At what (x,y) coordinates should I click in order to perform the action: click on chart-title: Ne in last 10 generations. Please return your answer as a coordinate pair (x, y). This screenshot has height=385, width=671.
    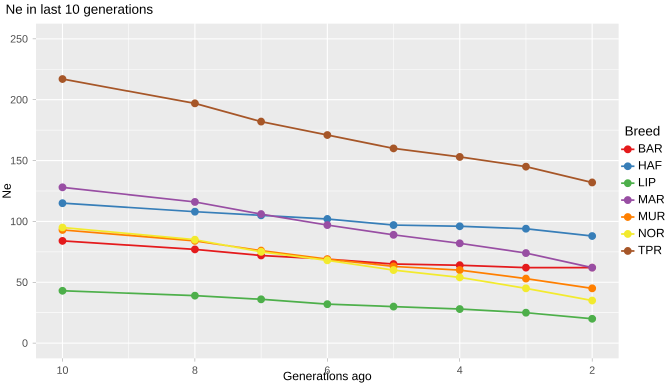
    Looking at the image, I should click on (79, 10).